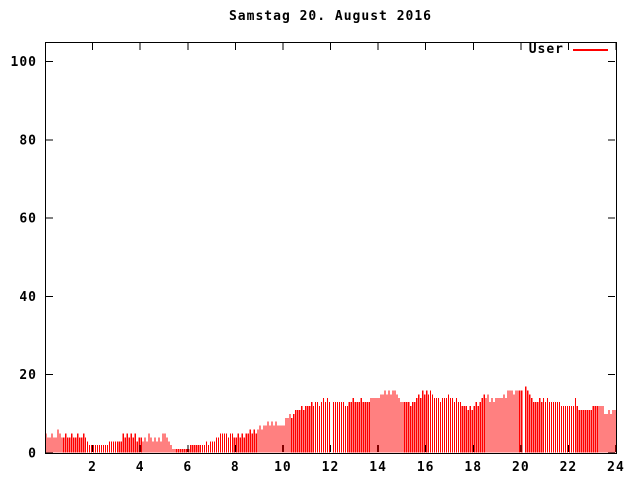 This screenshot has width=640, height=480. I want to click on x-tick-label: 10, so click(283, 467).